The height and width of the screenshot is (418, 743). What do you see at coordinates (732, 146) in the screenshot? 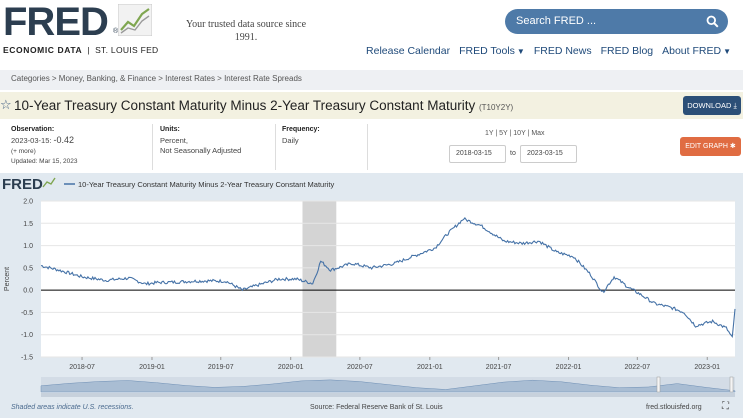
I see `gear-icon: ✱` at bounding box center [732, 146].